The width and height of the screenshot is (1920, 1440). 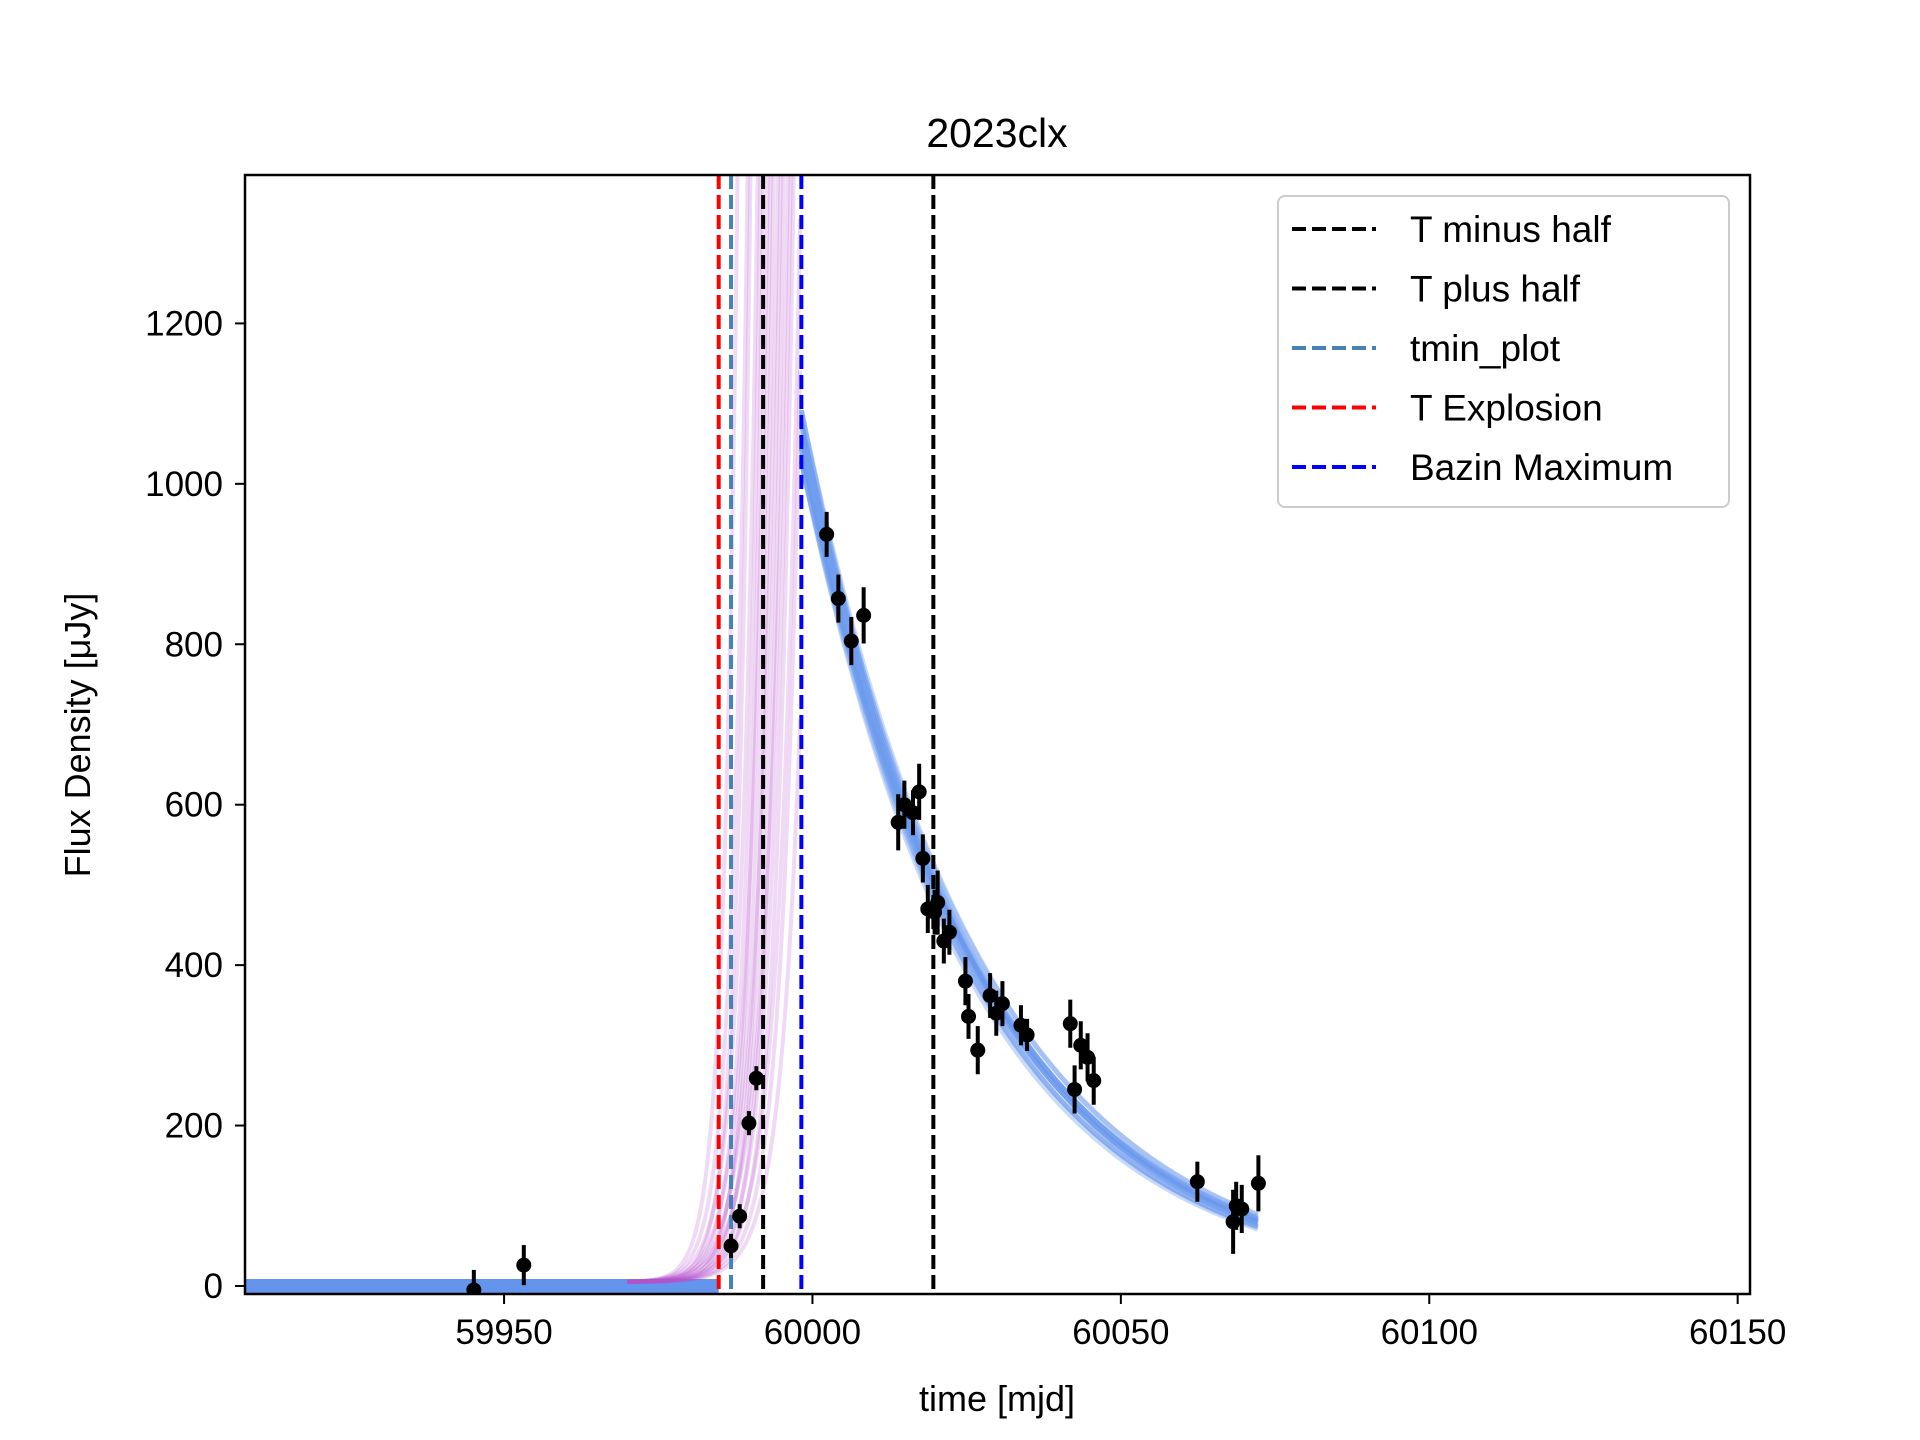 What do you see at coordinates (194, 1126) in the screenshot?
I see `y-tick-label: 200` at bounding box center [194, 1126].